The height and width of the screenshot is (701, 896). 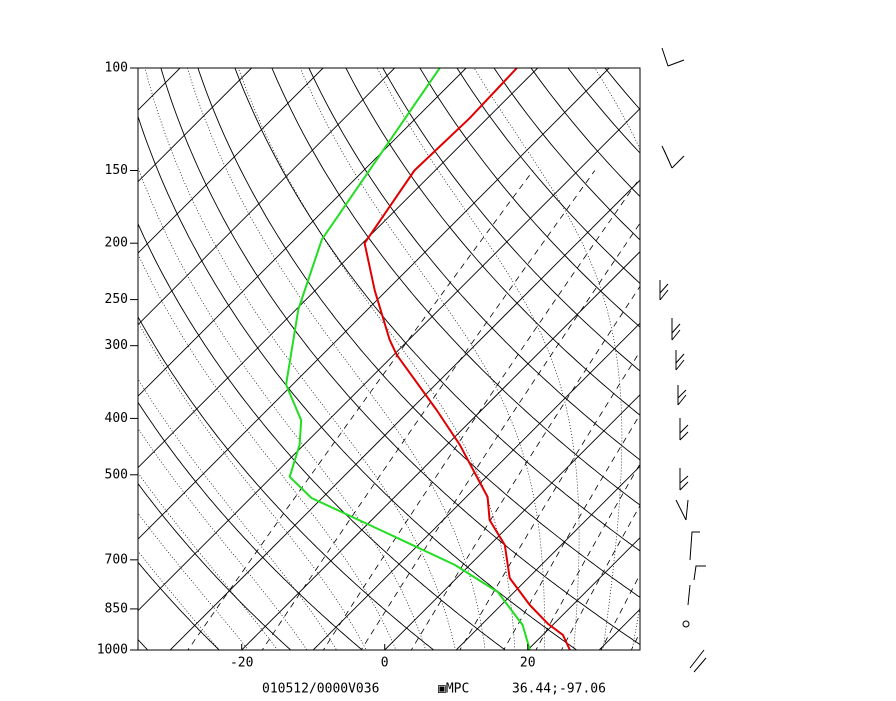 I want to click on valid-time: 010512/0000V036, so click(x=320, y=689).